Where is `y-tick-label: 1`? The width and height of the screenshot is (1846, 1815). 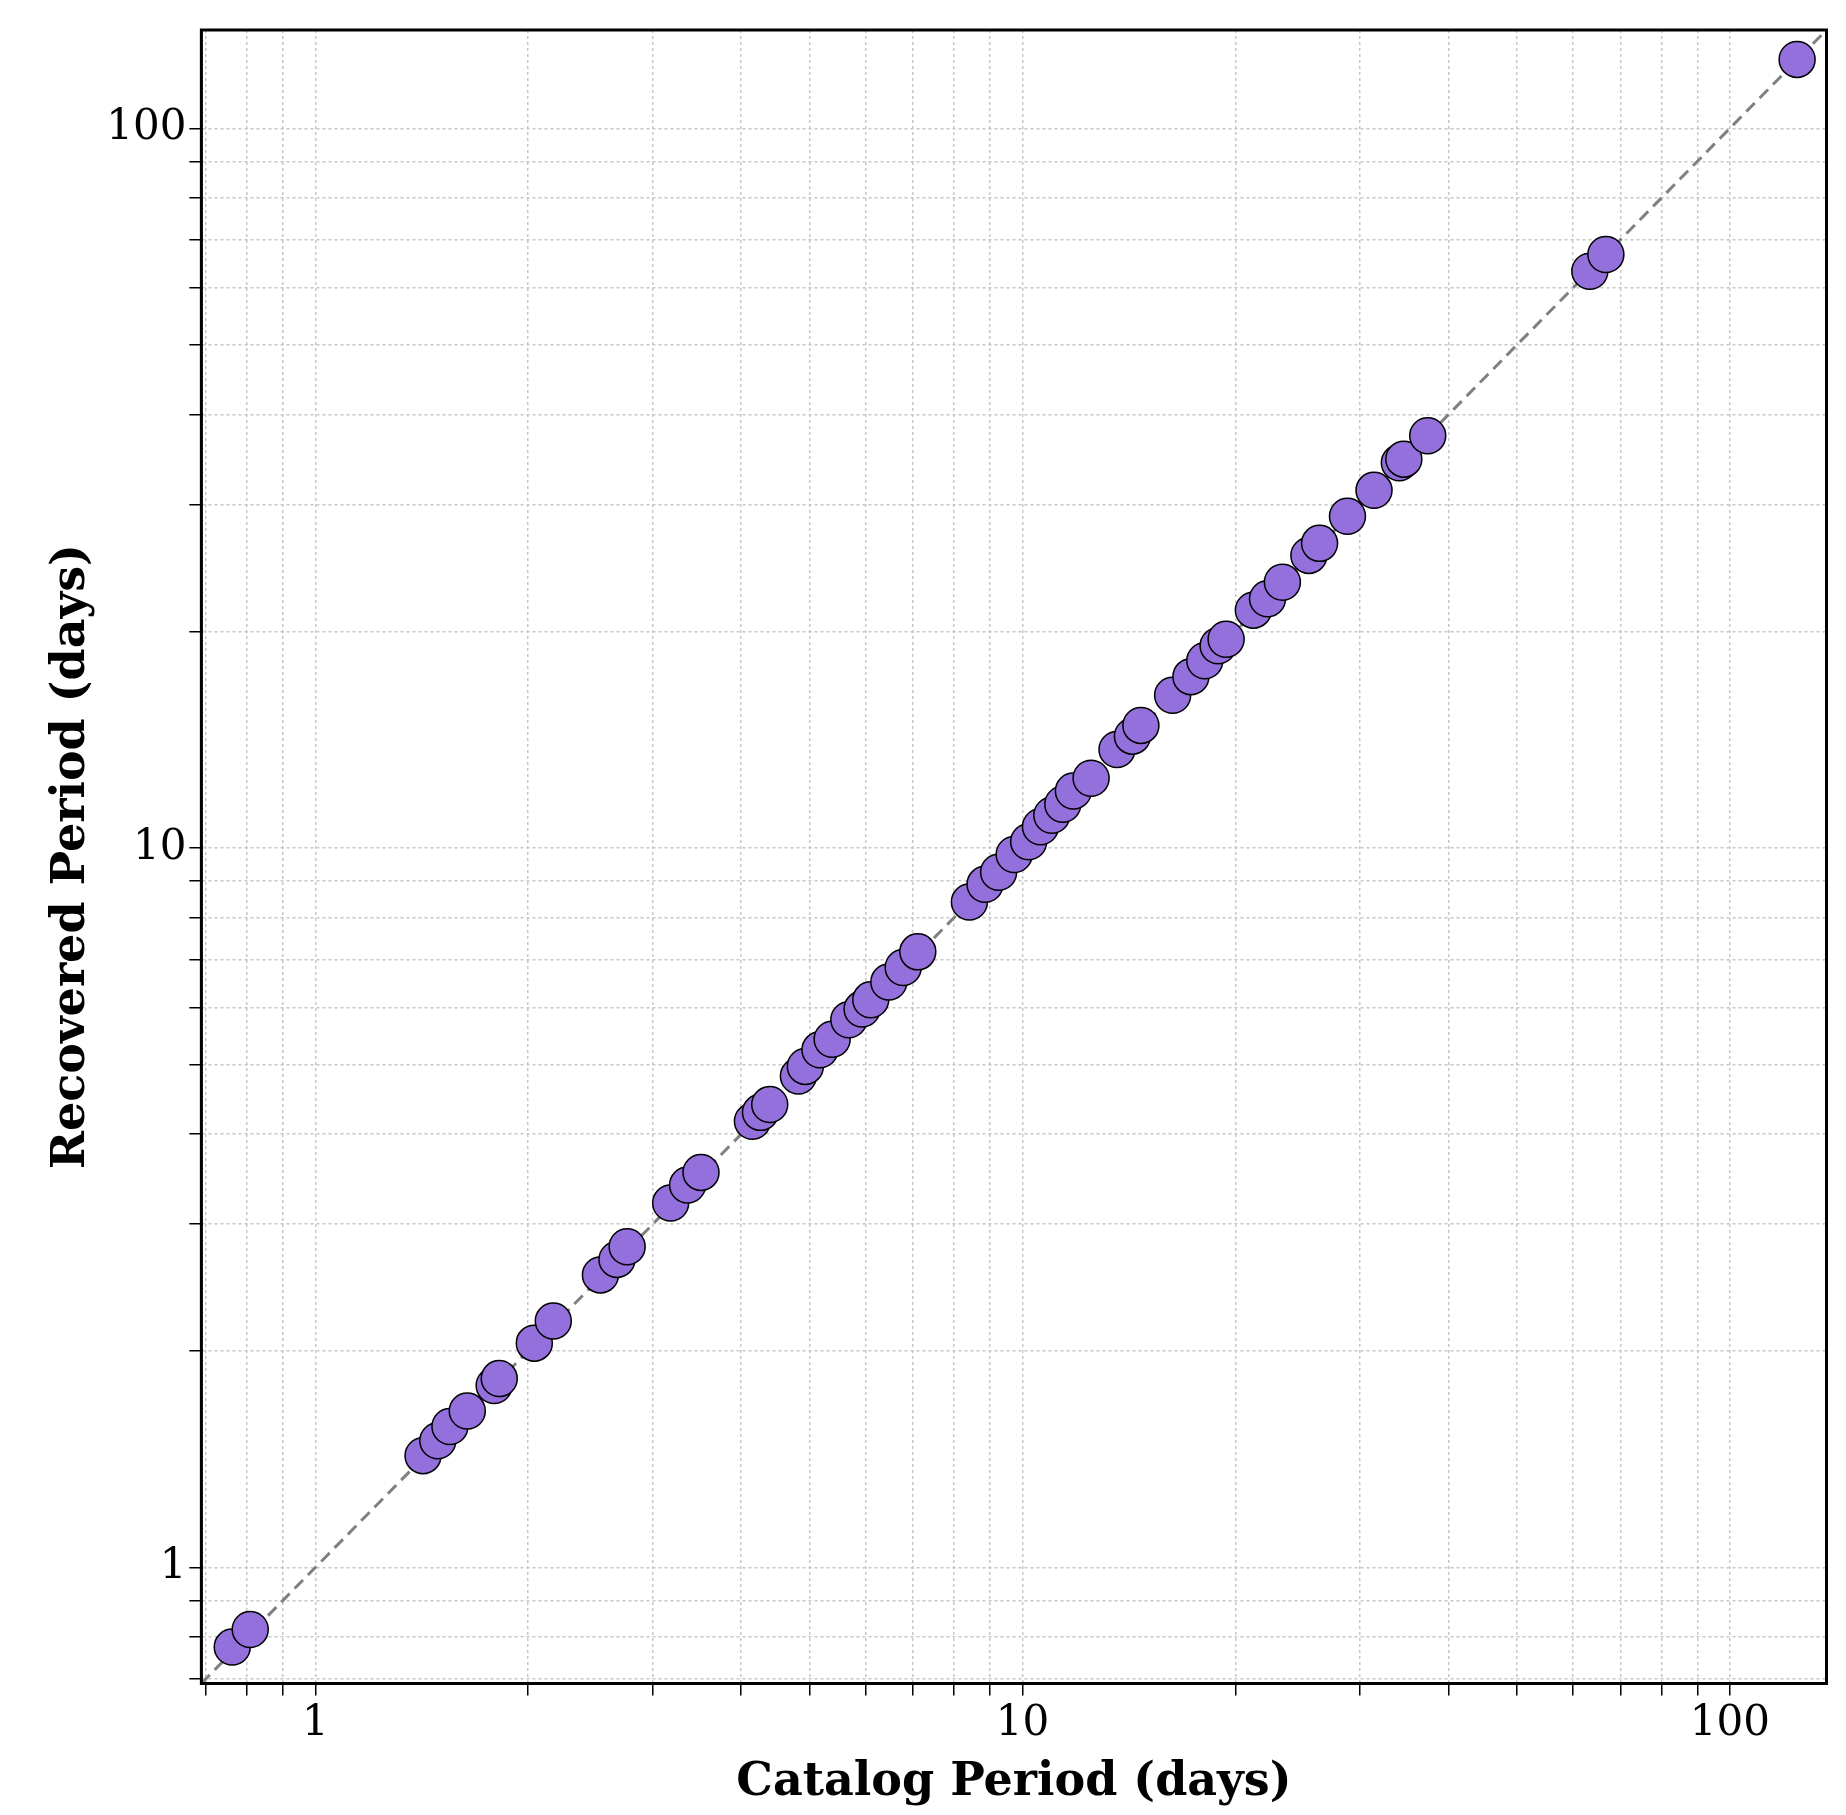 y-tick-label: 1 is located at coordinates (173, 1564).